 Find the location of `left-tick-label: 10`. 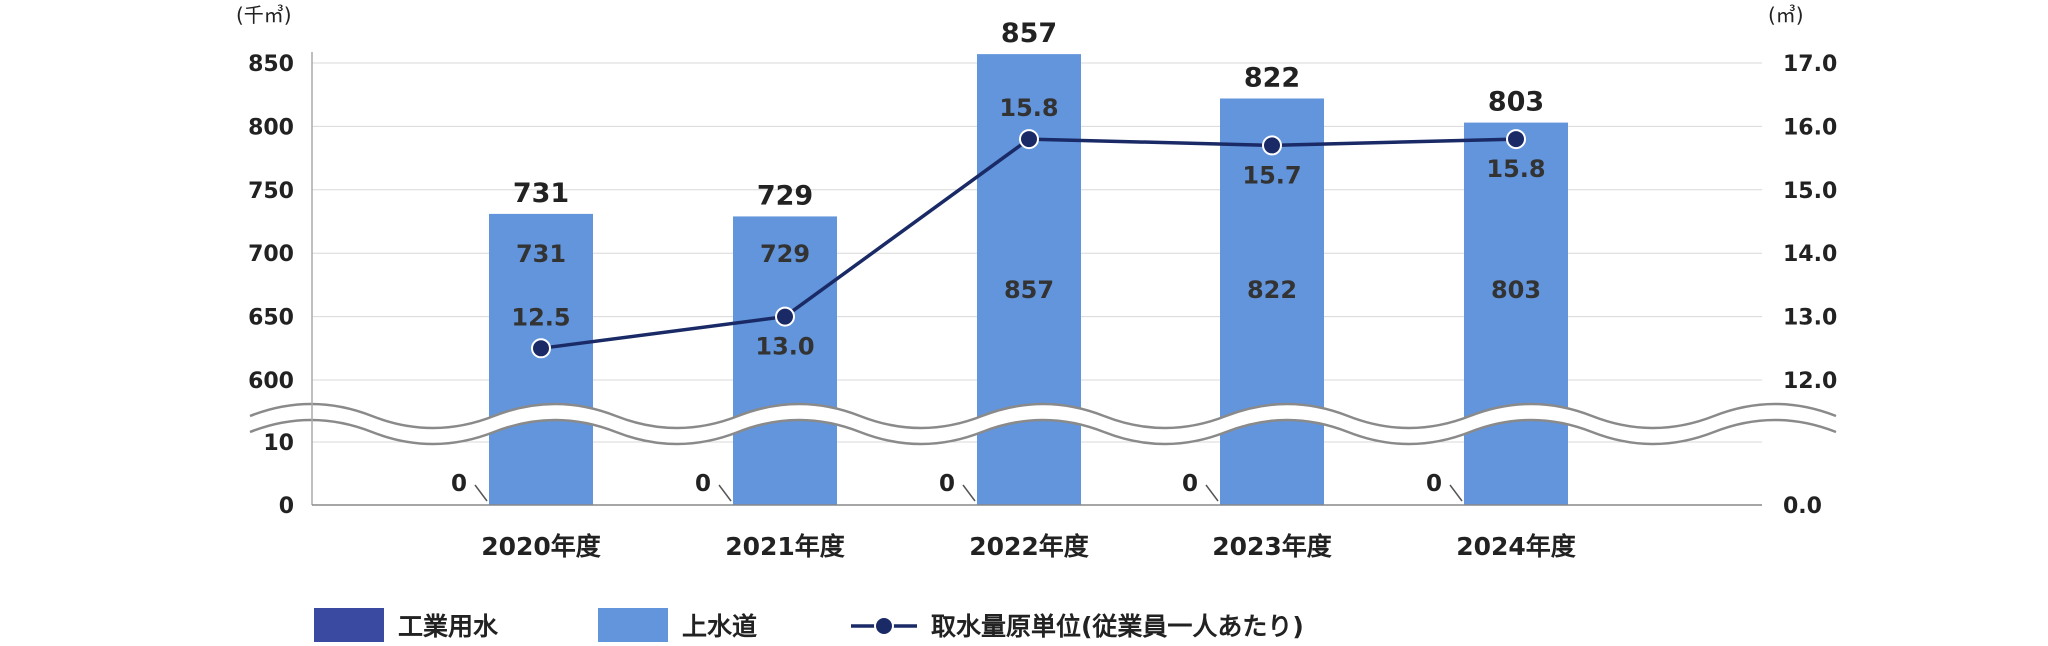

left-tick-label: 10 is located at coordinates (278, 443).